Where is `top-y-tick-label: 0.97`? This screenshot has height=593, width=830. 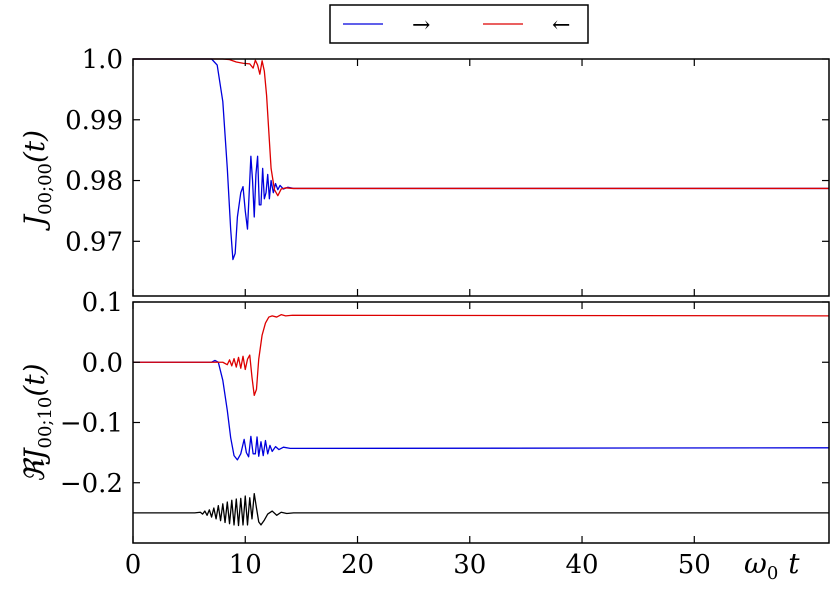 top-y-tick-label: 0.97 is located at coordinates (94, 242).